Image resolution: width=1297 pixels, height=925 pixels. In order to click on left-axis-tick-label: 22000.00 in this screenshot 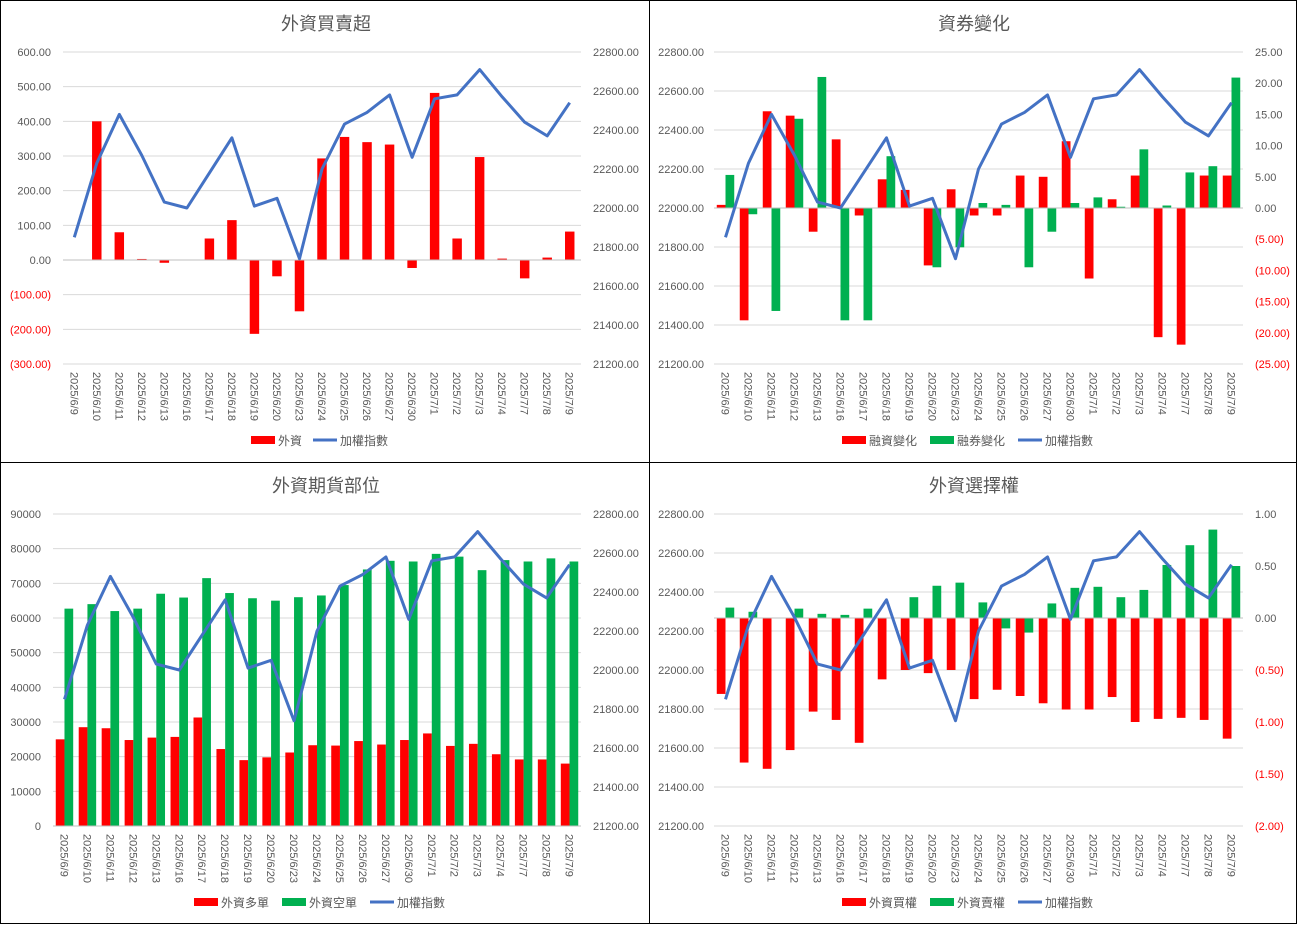, I will do `click(681, 671)`.